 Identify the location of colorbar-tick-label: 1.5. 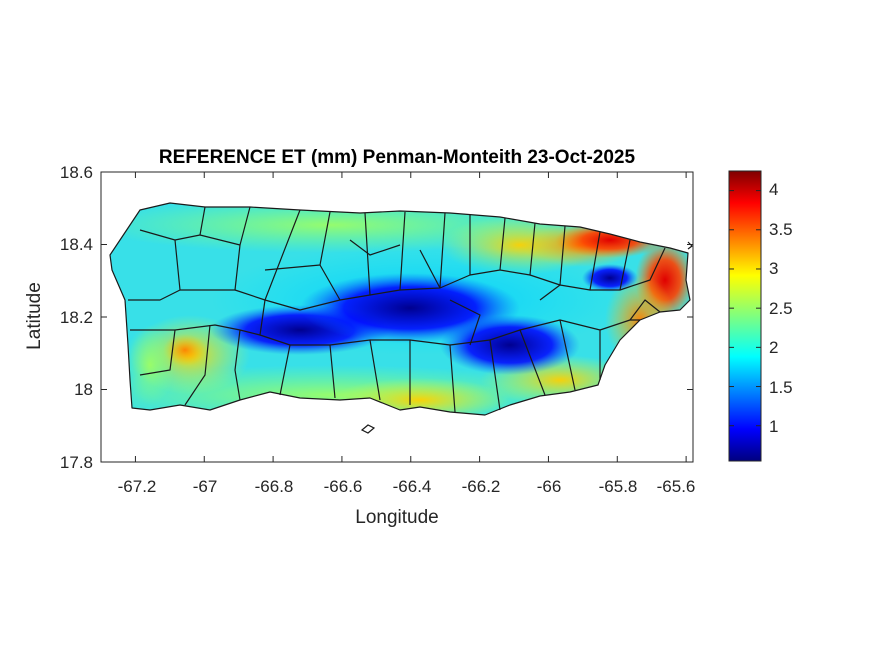
(781, 387).